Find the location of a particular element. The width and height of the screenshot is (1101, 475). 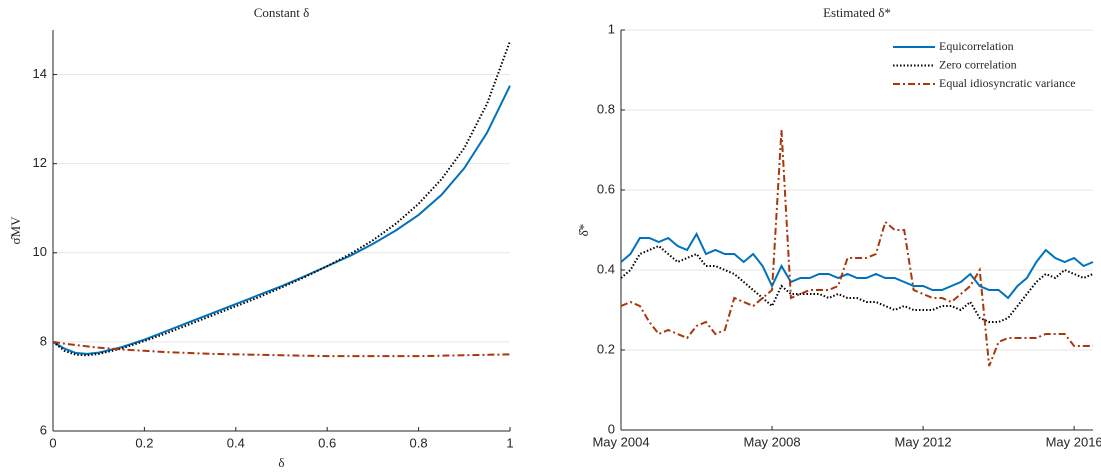

x-tick-label: 0.8 is located at coordinates (419, 442).